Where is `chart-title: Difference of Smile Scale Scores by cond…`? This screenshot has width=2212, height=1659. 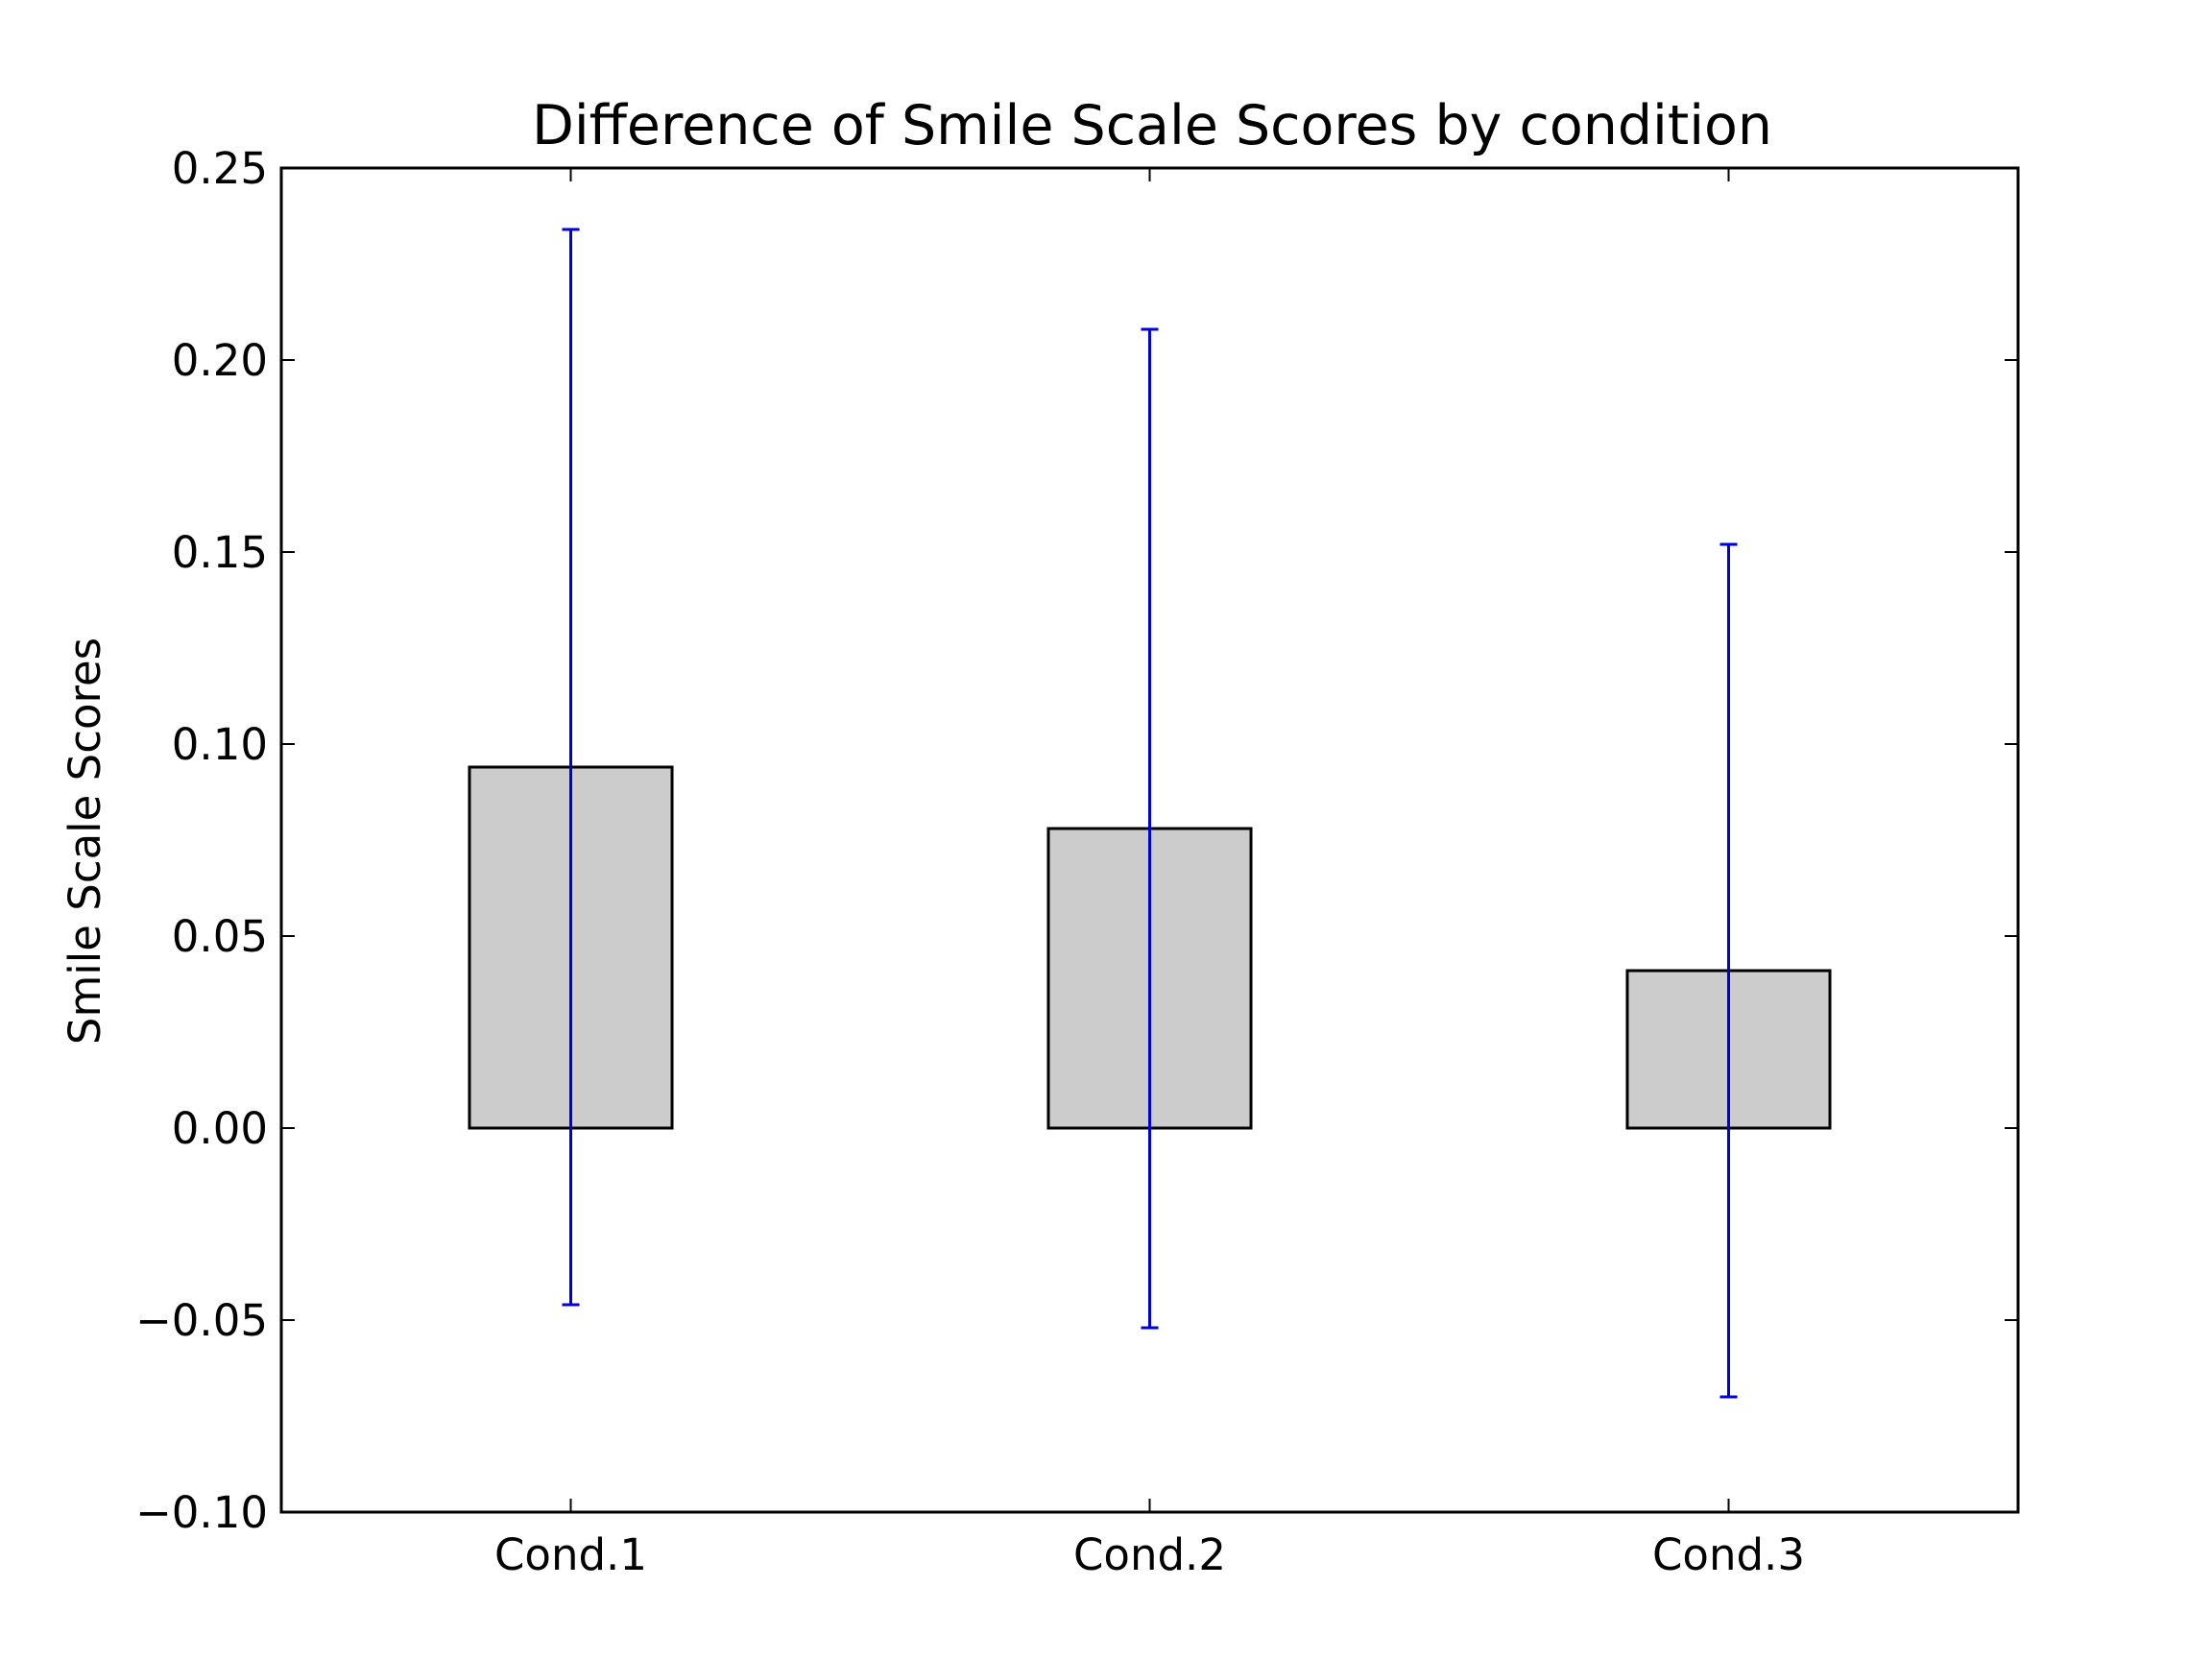 chart-title: Difference of Smile Scale Scores by cond… is located at coordinates (1152, 125).